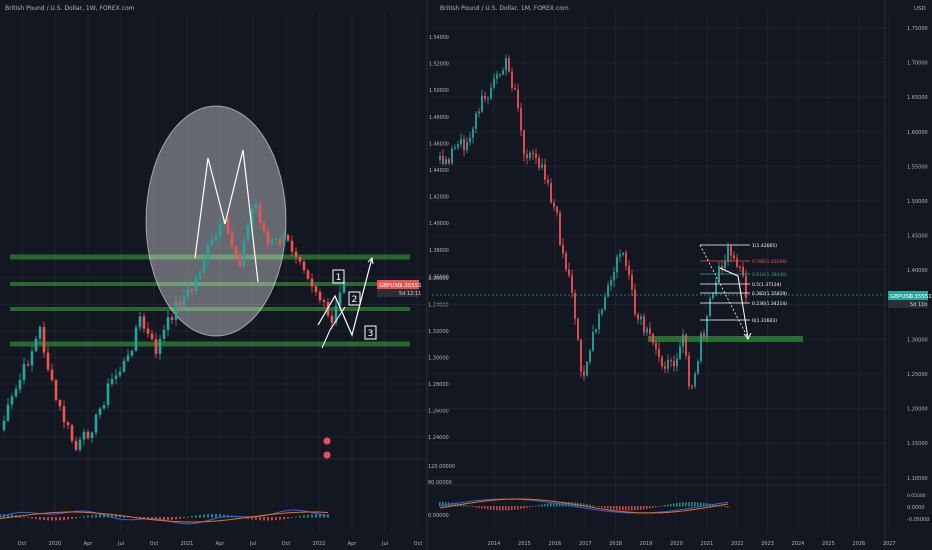  Describe the element at coordinates (908, 304) in the screenshot. I see `right-countdown-bg` at that location.